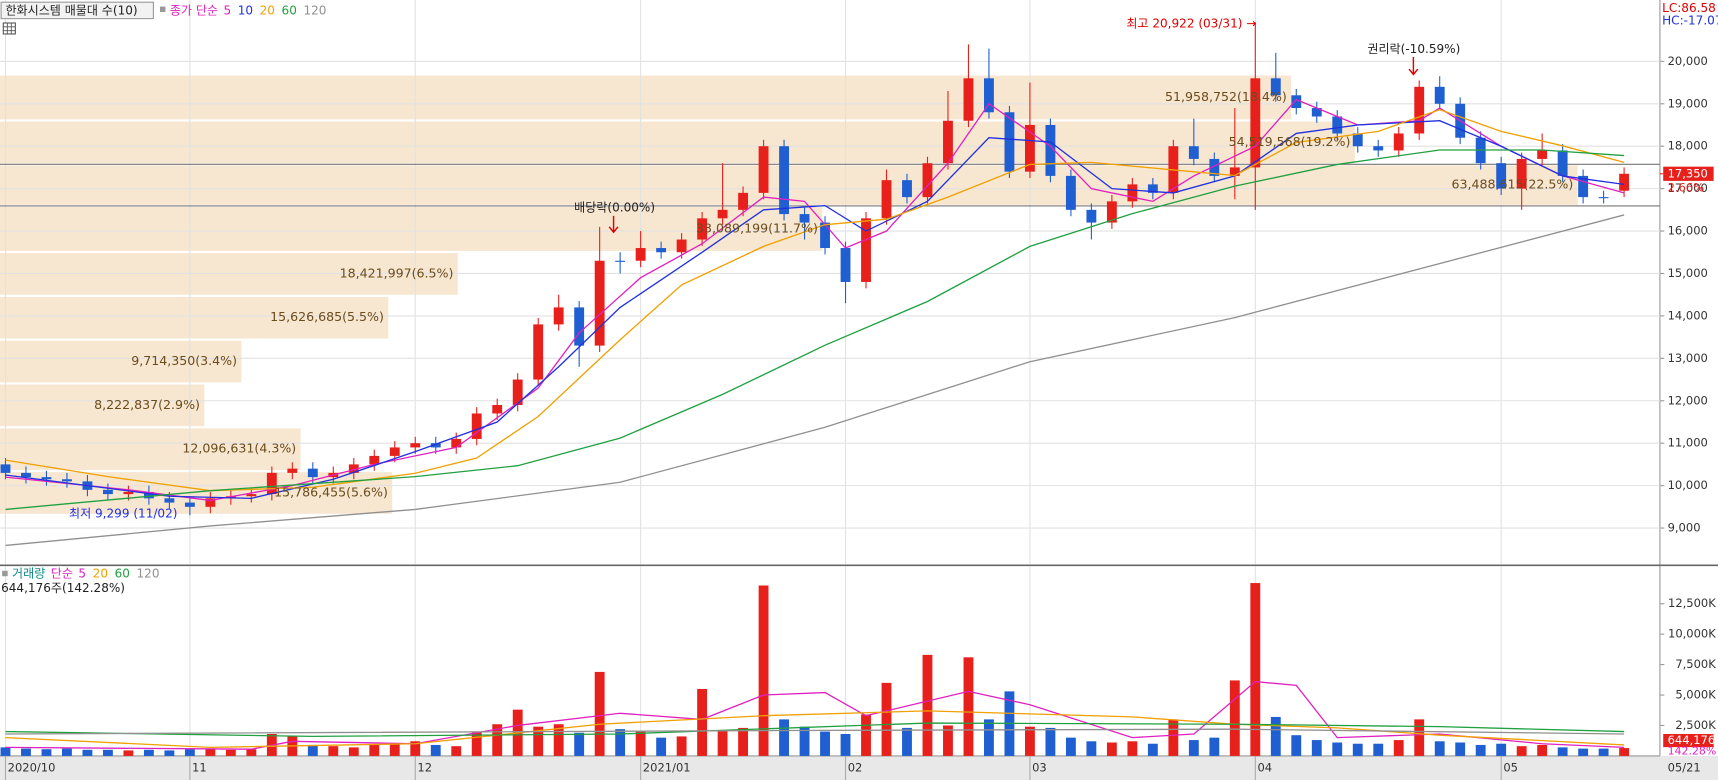  I want to click on y-tick-label: 12,000, so click(1688, 400).